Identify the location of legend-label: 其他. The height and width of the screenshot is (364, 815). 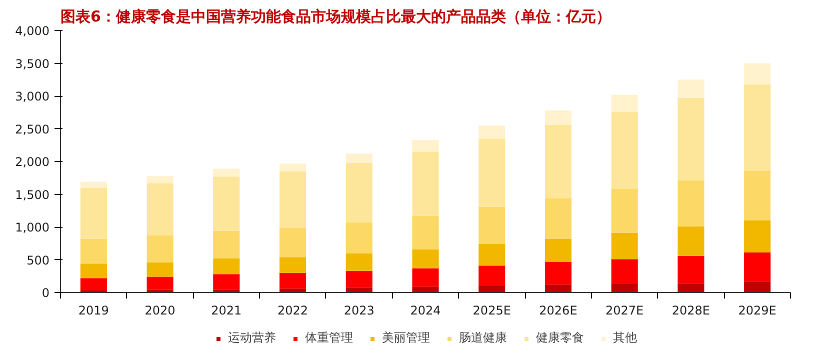
(625, 338).